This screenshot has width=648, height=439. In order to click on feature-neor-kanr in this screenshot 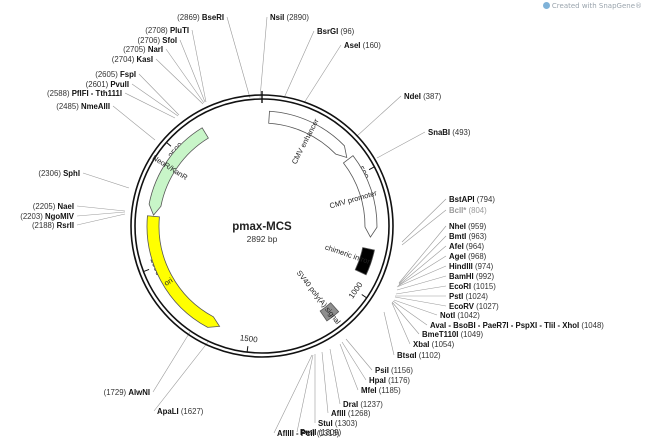, I will do `click(178, 171)`.